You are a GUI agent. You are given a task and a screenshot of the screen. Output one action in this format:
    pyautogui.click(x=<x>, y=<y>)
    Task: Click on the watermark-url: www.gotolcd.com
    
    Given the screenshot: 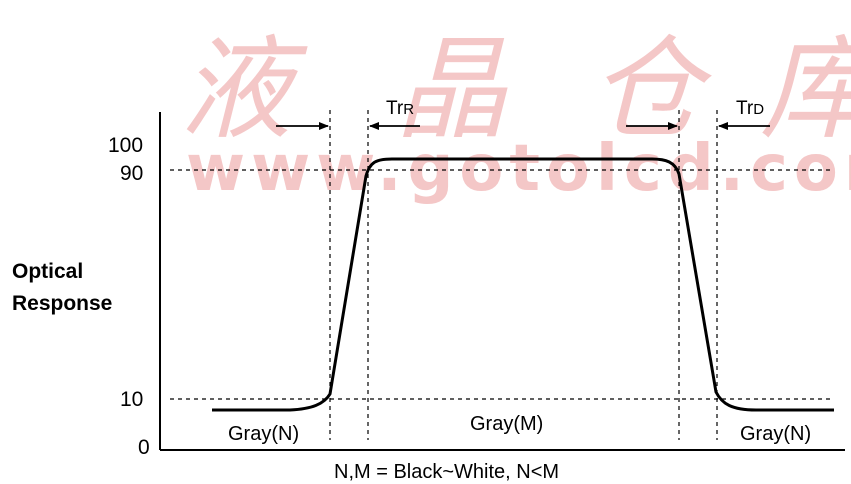 What is the action you would take?
    pyautogui.click(x=518, y=169)
    